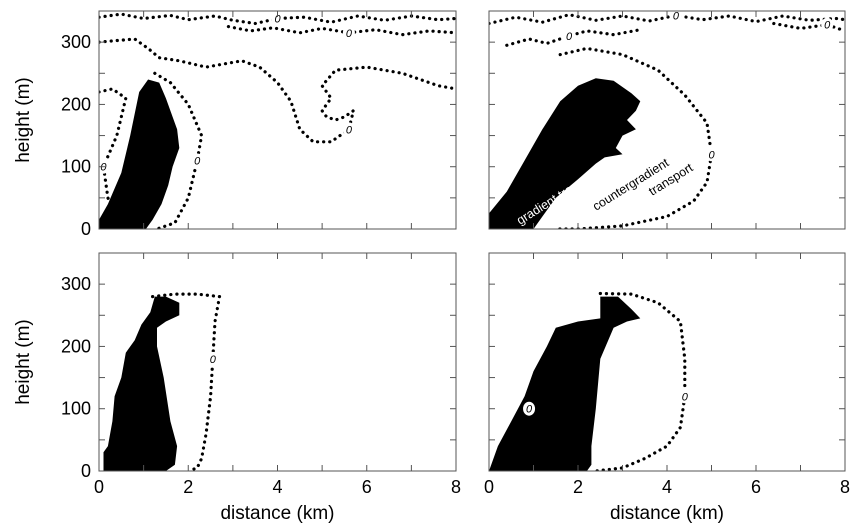  I want to click on plot-area: 00, so click(590, 381).